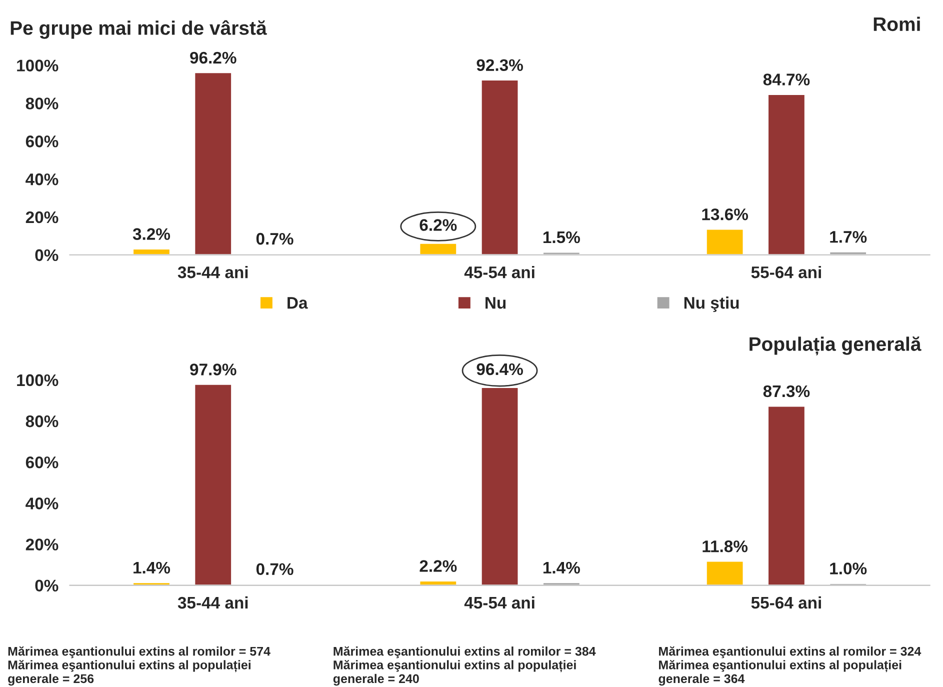 The width and height of the screenshot is (943, 687). What do you see at coordinates (848, 237) in the screenshot?
I see `data-label: 1.7%` at bounding box center [848, 237].